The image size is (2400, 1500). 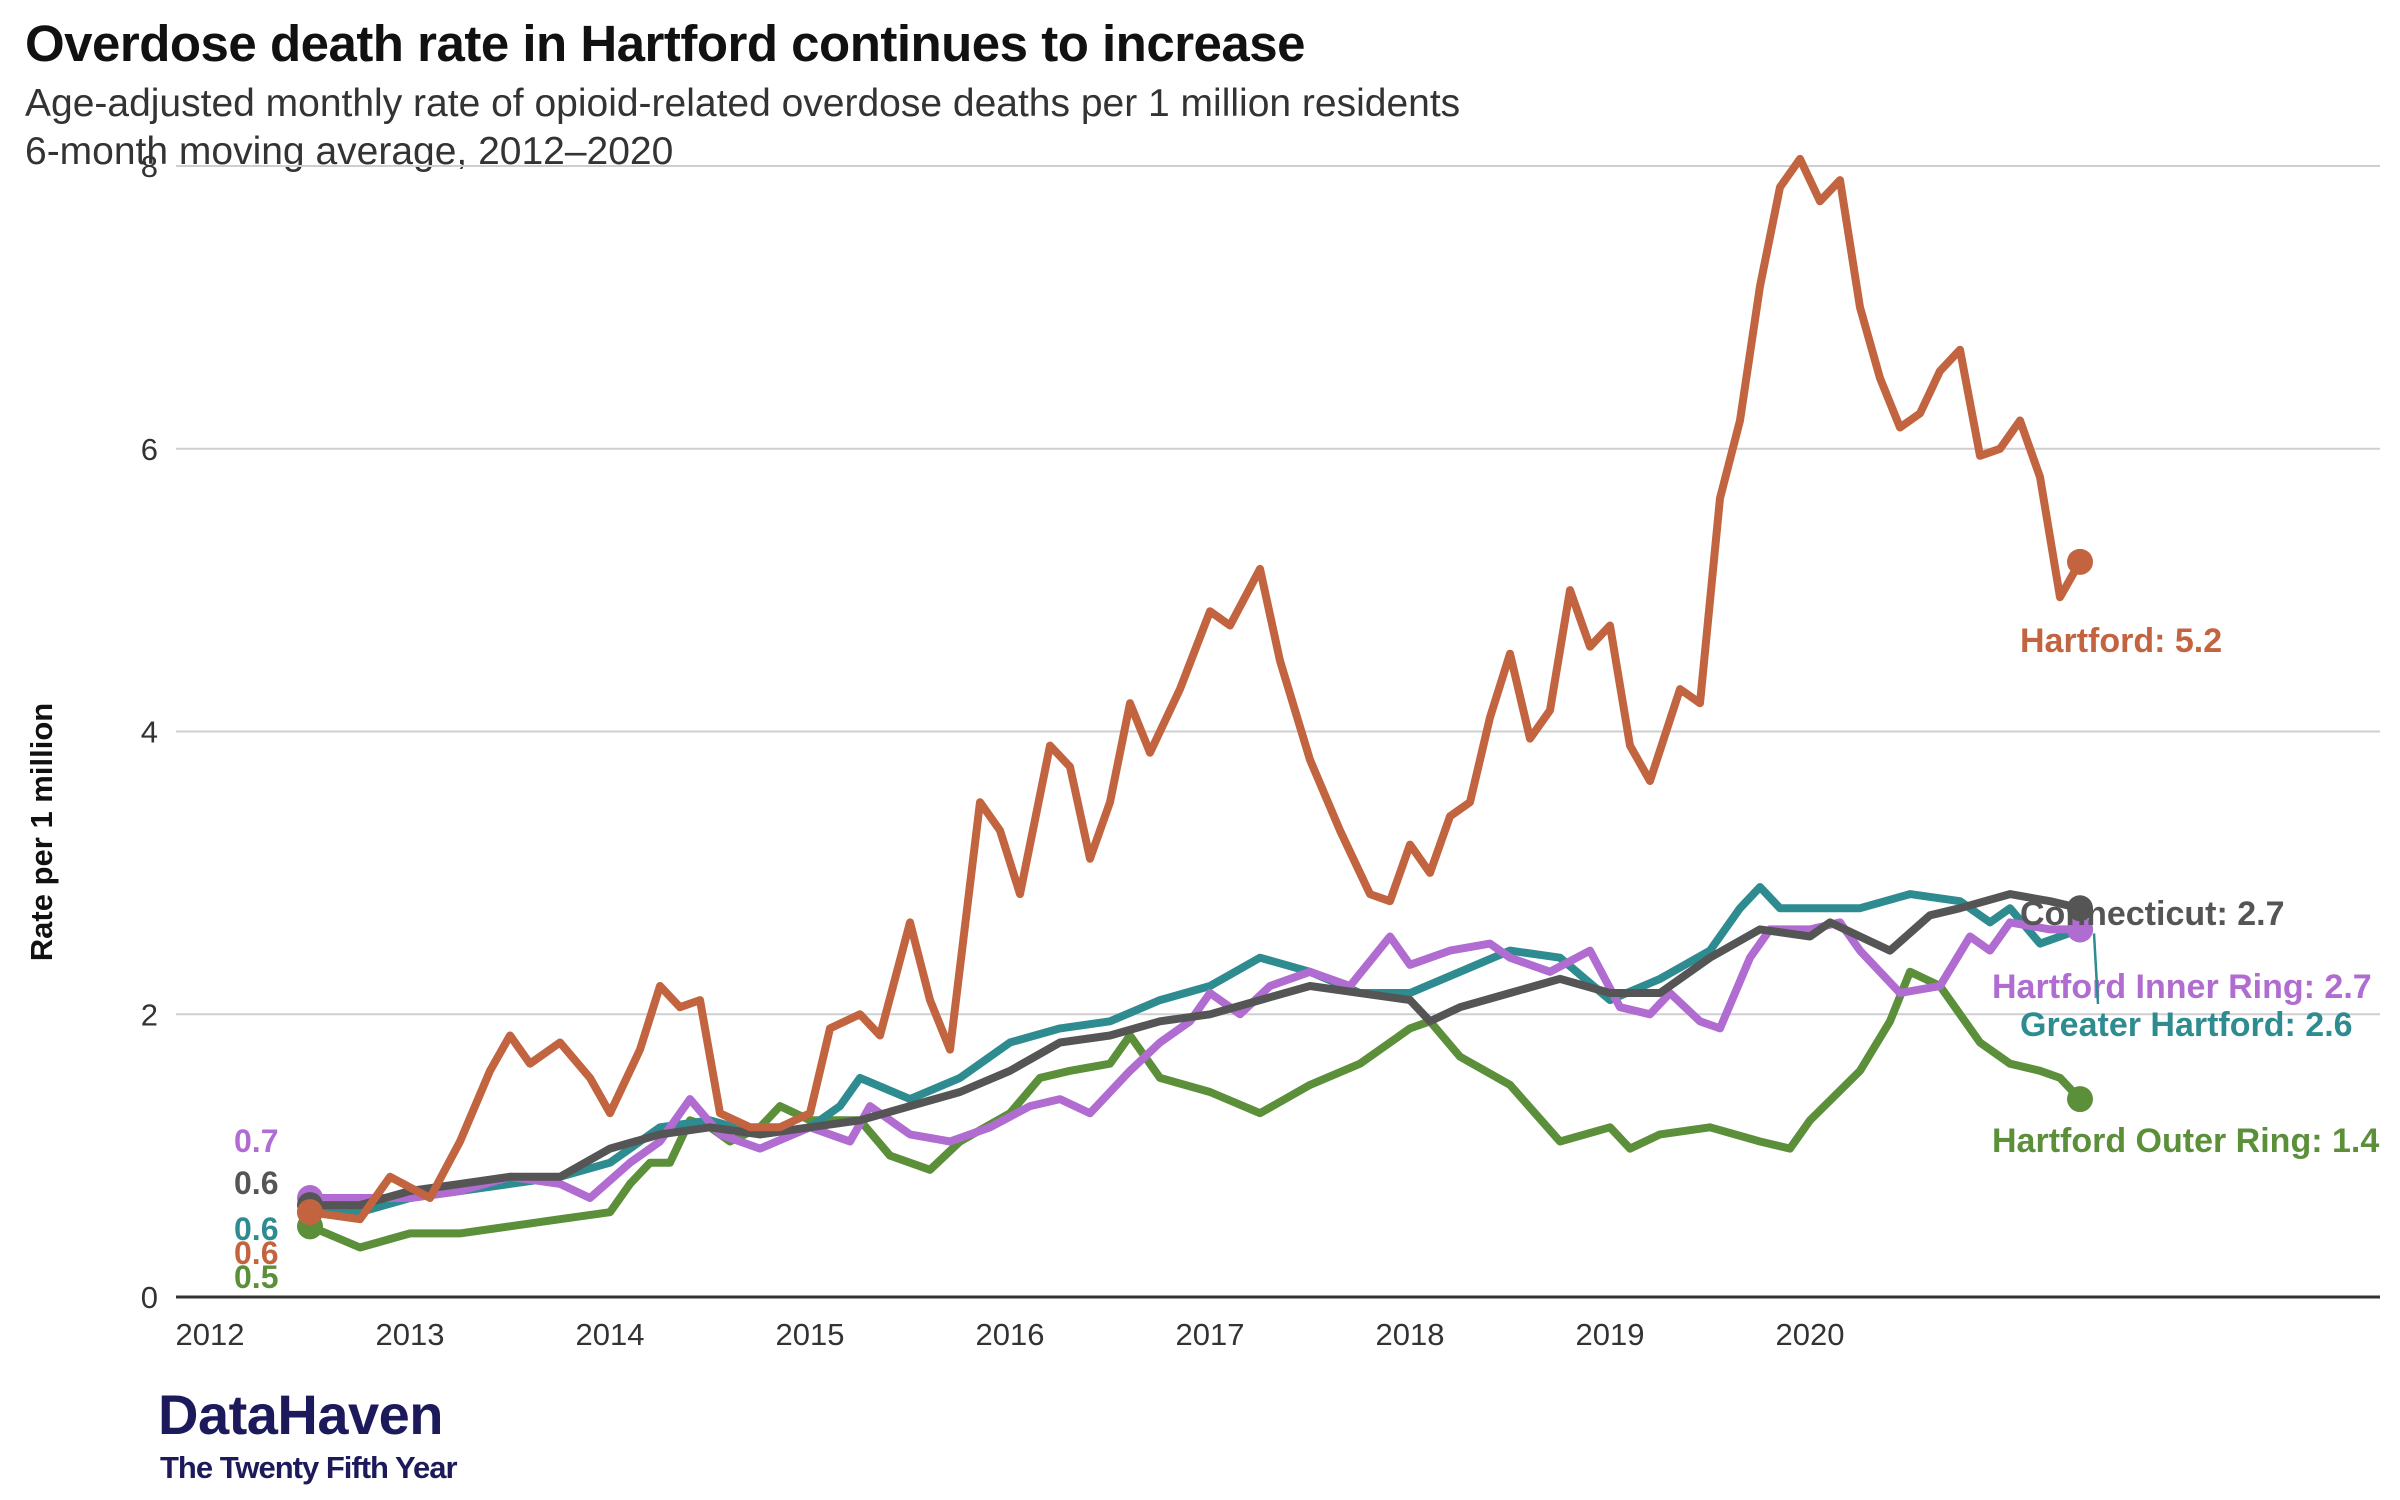 I want to click on y-axis-label: Rate per 1 million, so click(x=41, y=832).